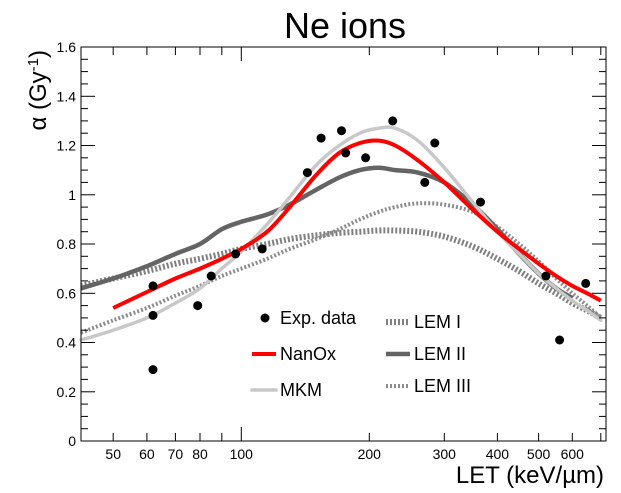 This screenshot has width=621, height=493. What do you see at coordinates (445, 454) in the screenshot?
I see `x-tick-label: 300` at bounding box center [445, 454].